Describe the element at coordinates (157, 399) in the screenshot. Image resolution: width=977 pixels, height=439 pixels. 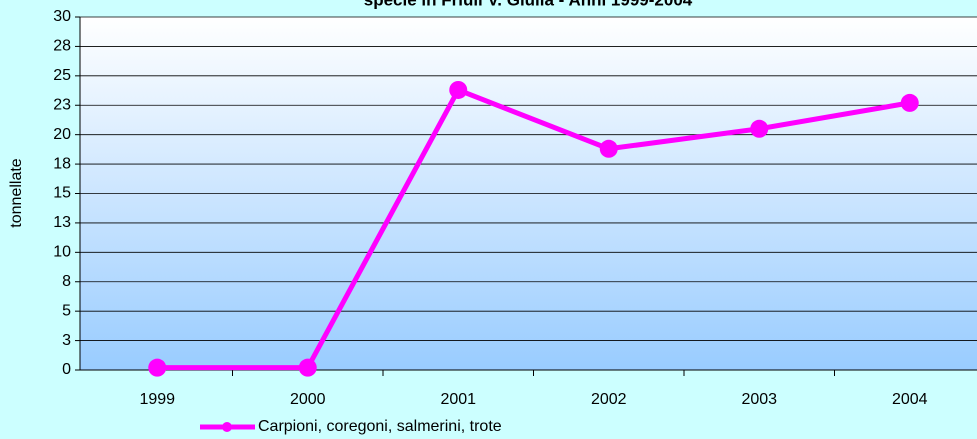
I see `x-tick-label: 1999` at that location.